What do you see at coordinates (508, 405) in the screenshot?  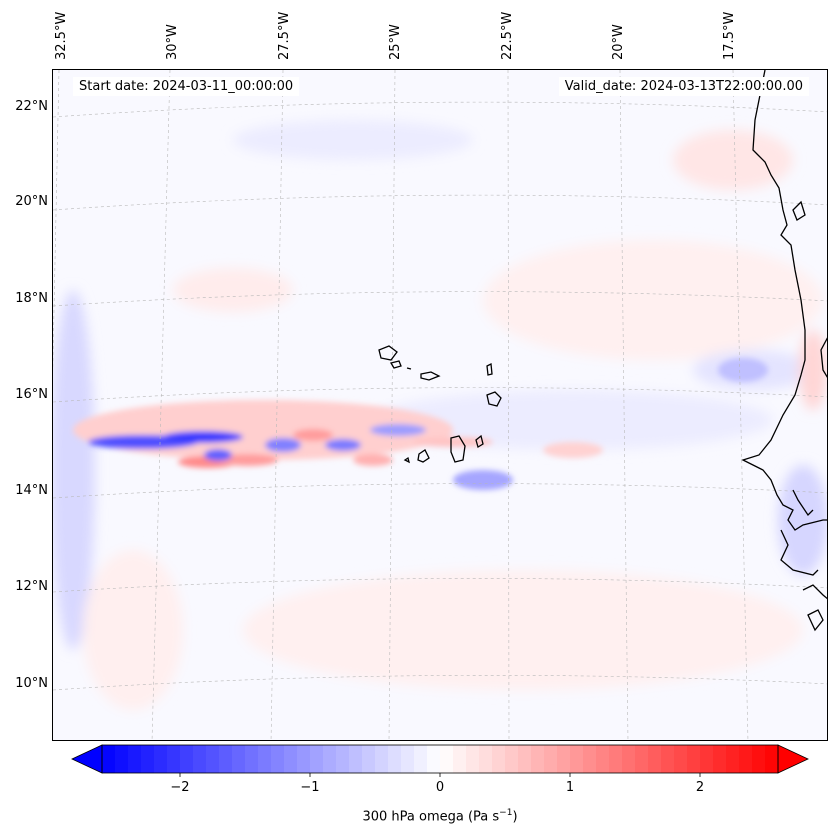 I see `gridline-22-5w` at bounding box center [508, 405].